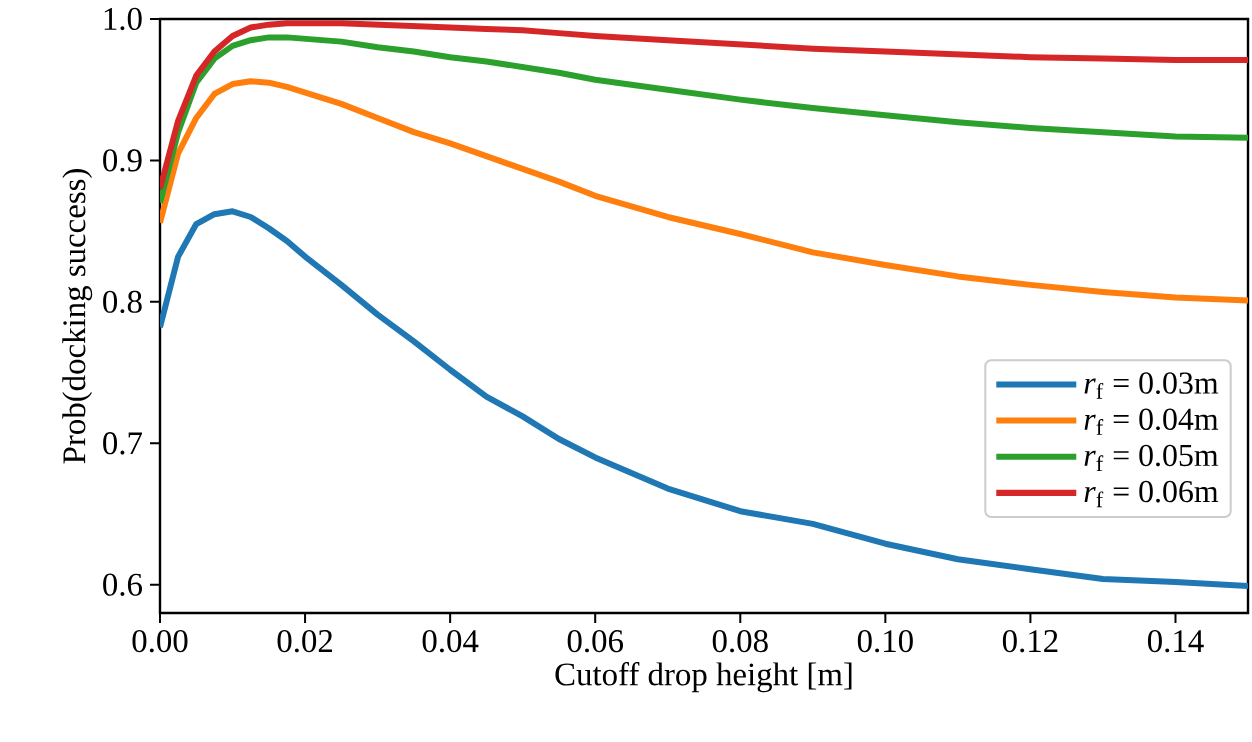 The image size is (1252, 742). I want to click on x-tick-label: 0.00, so click(160, 641).